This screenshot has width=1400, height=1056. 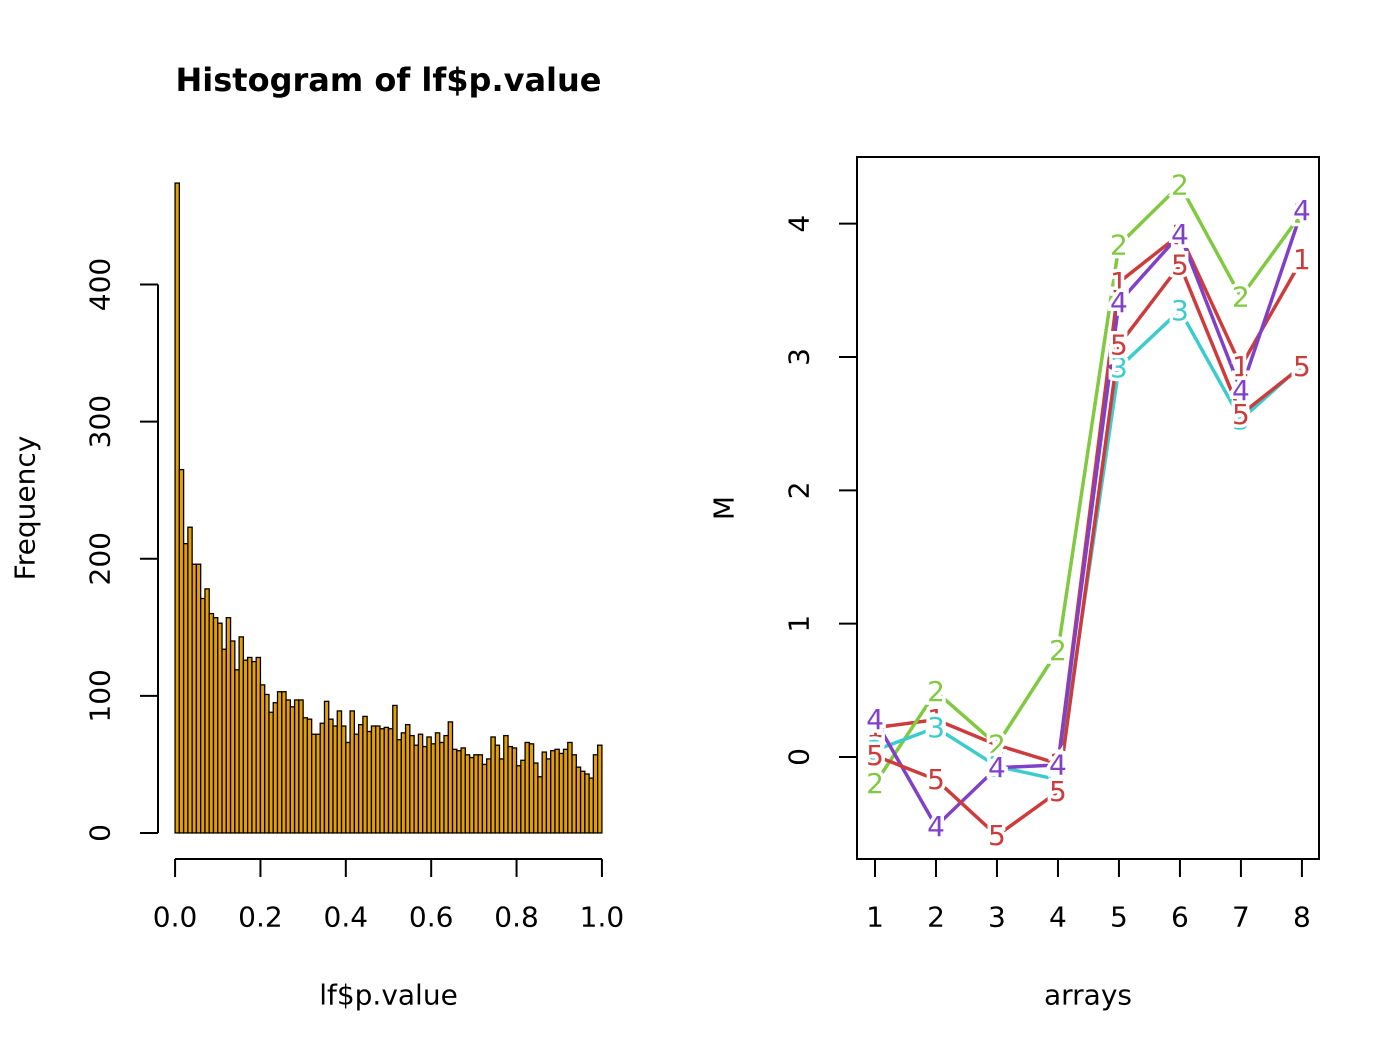 I want to click on y-tick-label: 100, so click(x=100, y=695).